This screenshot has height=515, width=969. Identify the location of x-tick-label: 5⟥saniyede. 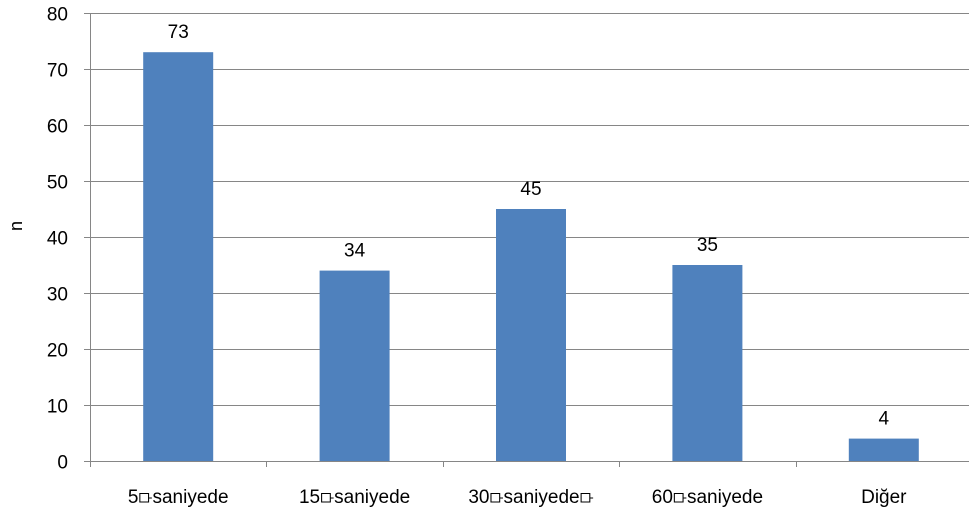
(178, 497).